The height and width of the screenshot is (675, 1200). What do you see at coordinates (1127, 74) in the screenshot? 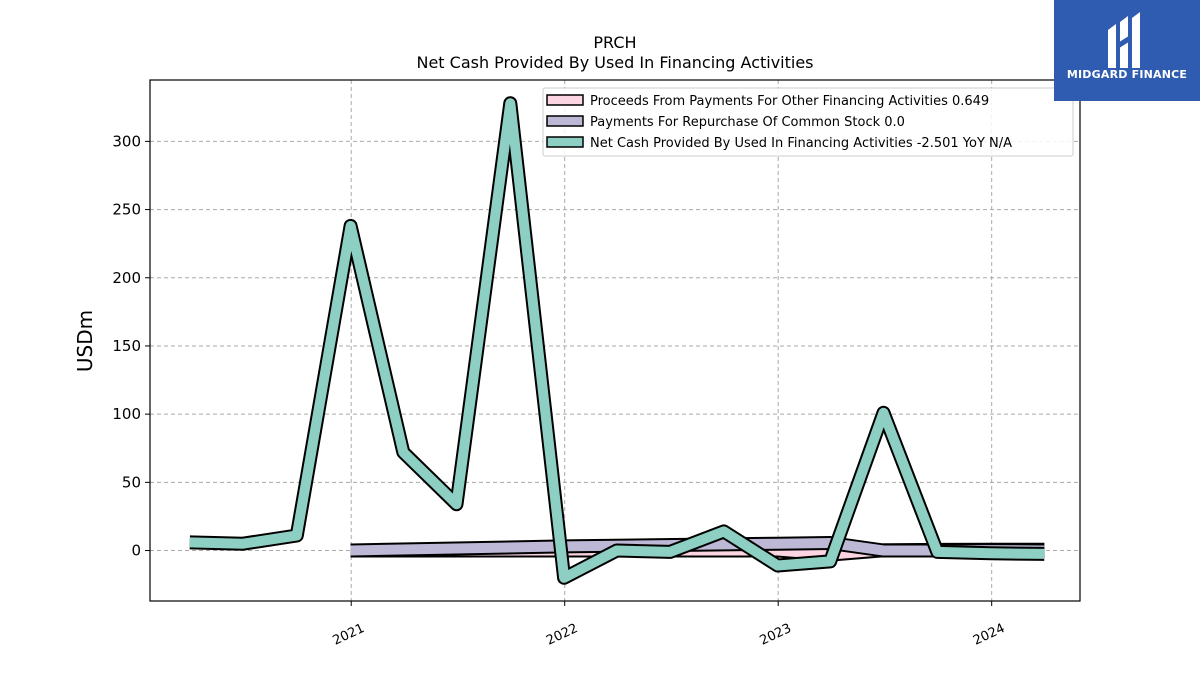
I see `logo-text: MIDGARD FINANCE` at bounding box center [1127, 74].